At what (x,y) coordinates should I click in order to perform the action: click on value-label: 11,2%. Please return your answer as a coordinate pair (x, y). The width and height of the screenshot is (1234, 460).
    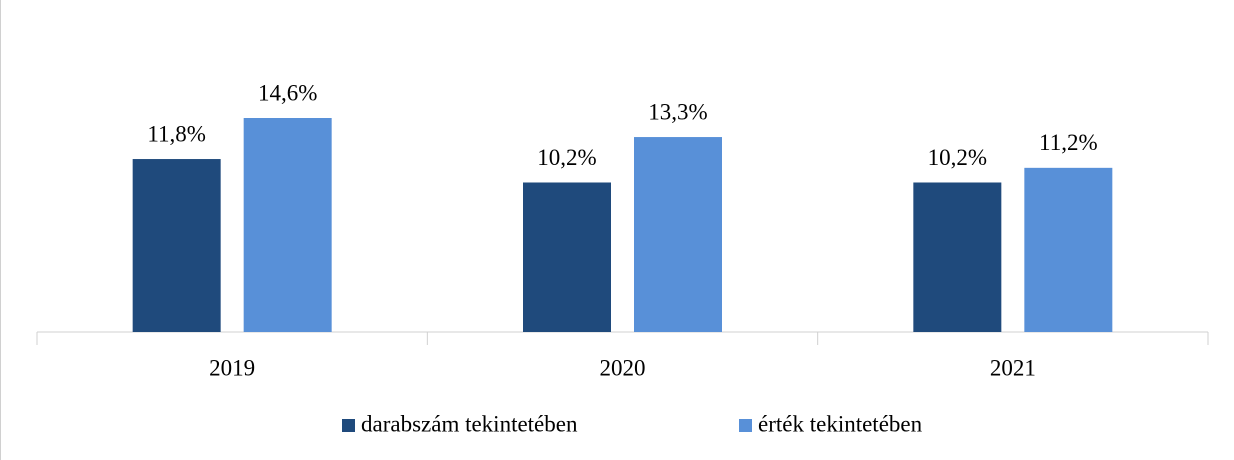
    Looking at the image, I should click on (1068, 142).